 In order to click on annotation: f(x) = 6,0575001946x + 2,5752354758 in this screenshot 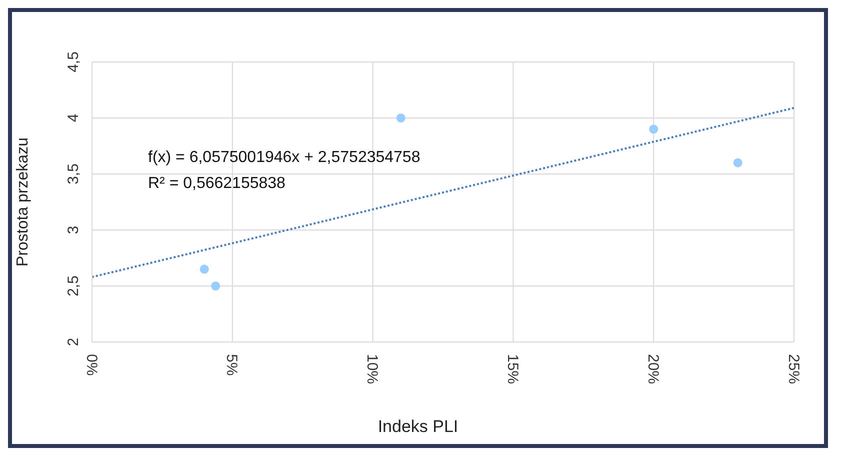, I will do `click(284, 158)`.